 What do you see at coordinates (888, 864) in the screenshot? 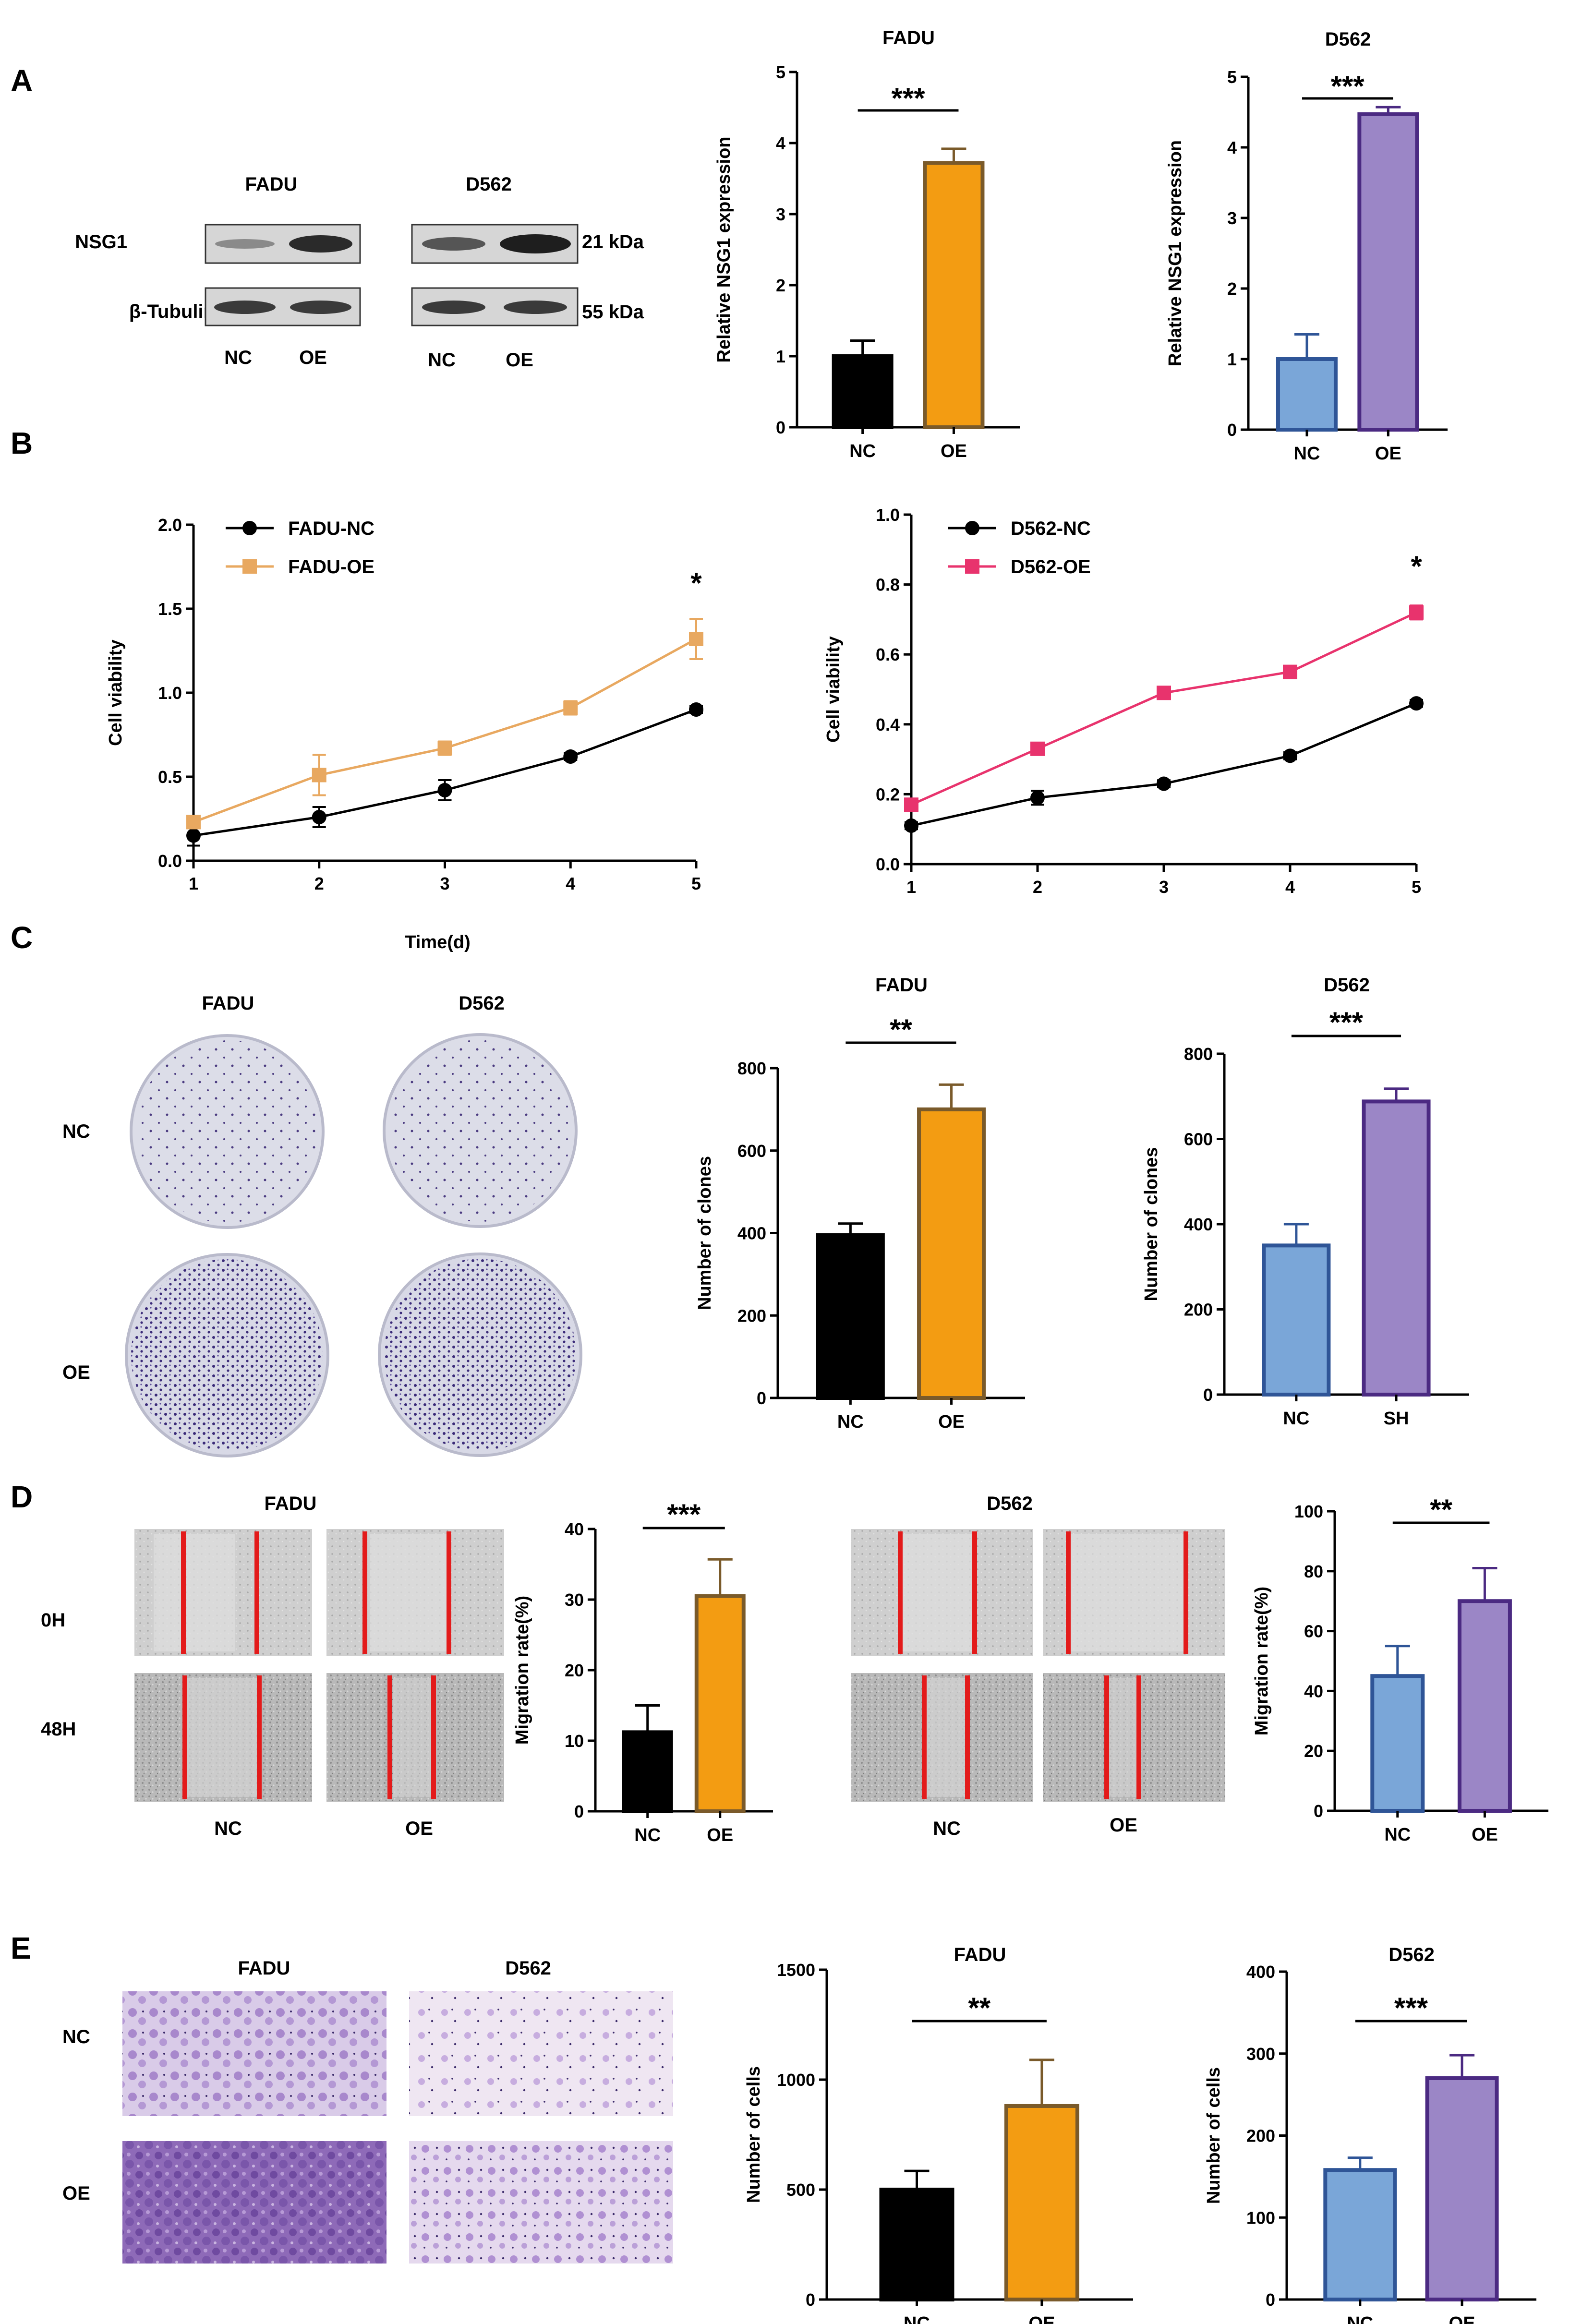
I see `y-tick-label: 0.0` at bounding box center [888, 864].